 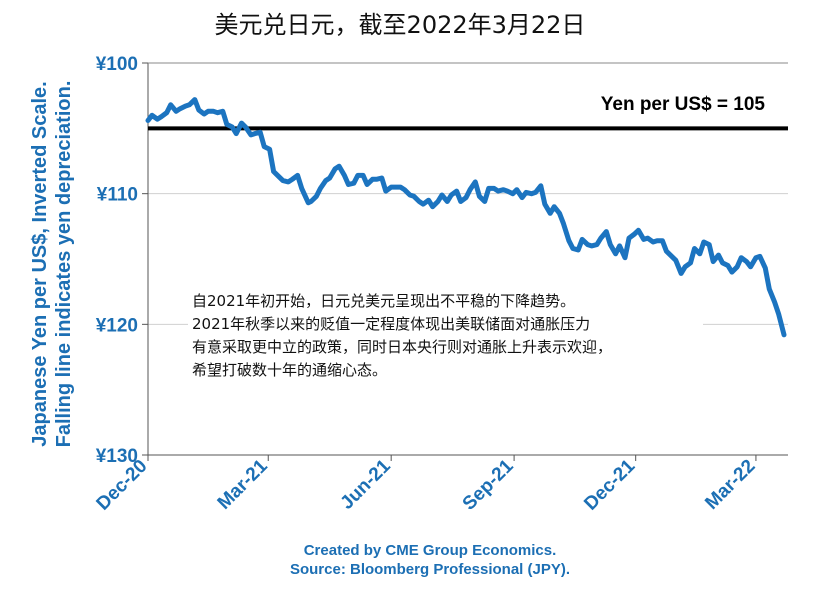 What do you see at coordinates (64, 264) in the screenshot?
I see `y-axis-label-line-2: Falling line indicates yen depreciation.` at bounding box center [64, 264].